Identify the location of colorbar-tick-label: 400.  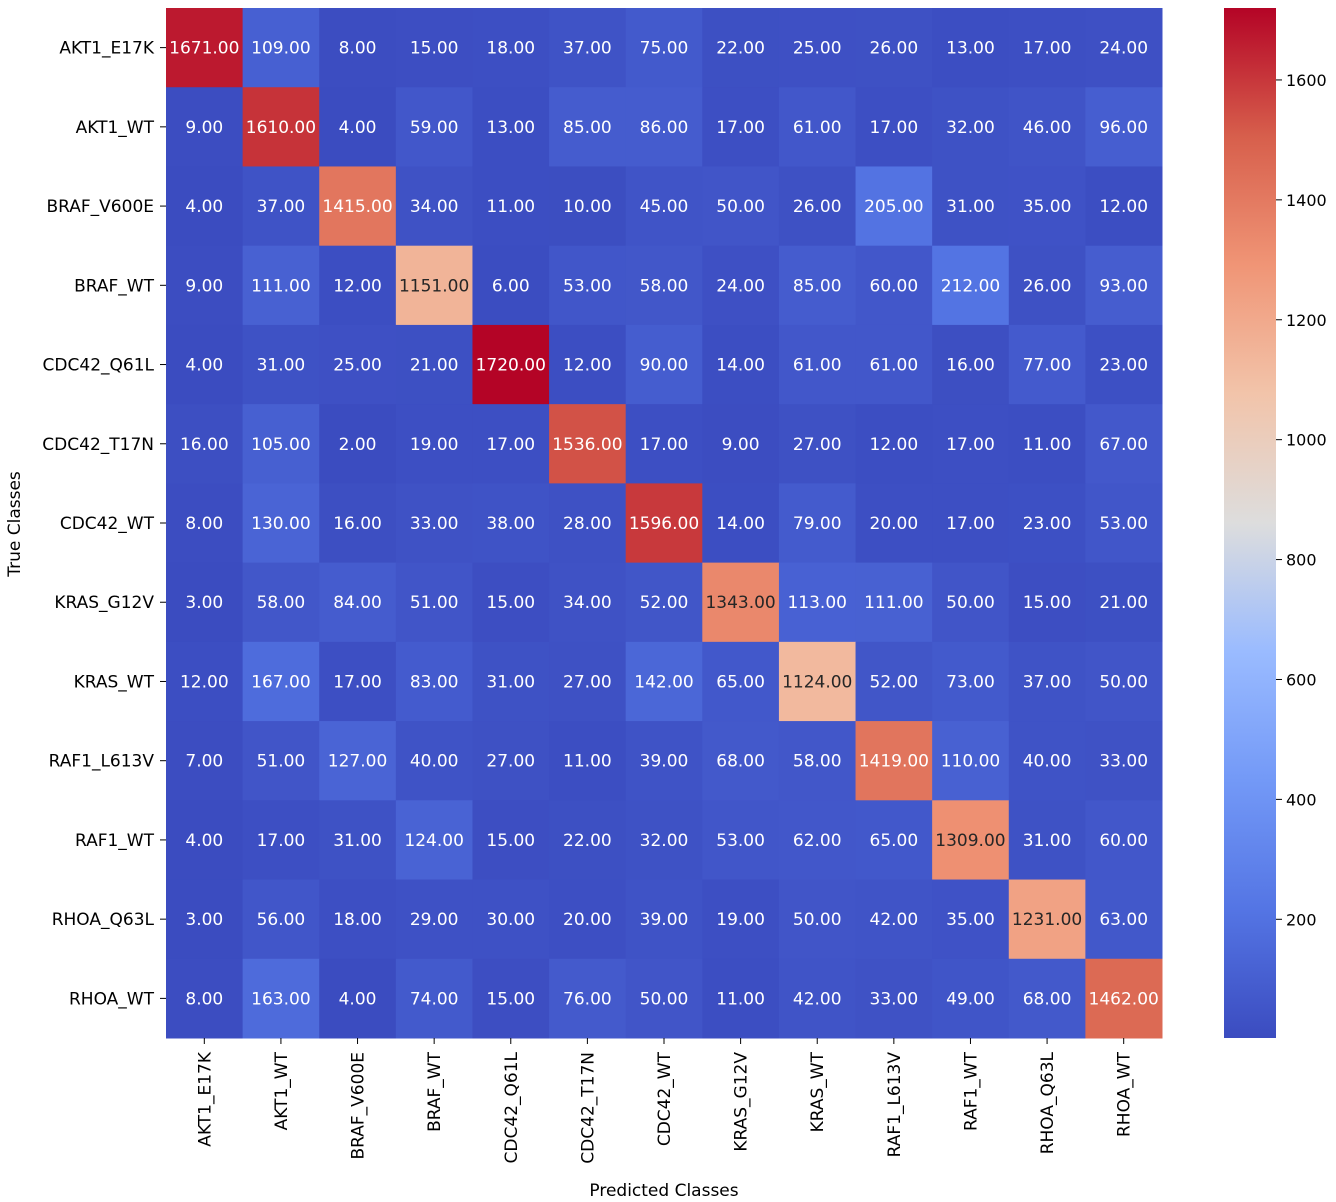
(1301, 799).